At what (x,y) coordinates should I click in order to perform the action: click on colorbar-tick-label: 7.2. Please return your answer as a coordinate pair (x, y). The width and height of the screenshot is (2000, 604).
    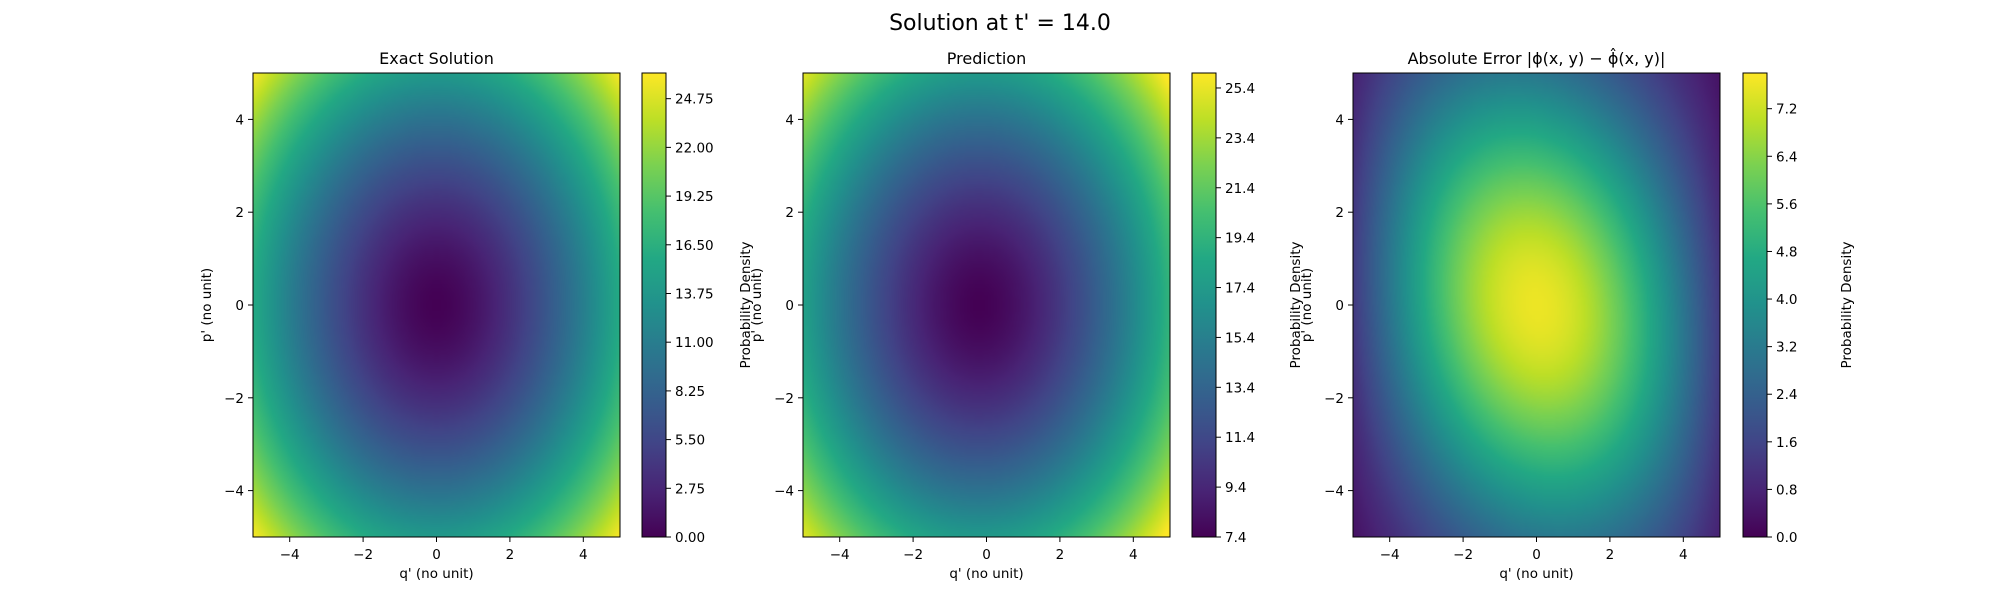
    Looking at the image, I should click on (1786, 110).